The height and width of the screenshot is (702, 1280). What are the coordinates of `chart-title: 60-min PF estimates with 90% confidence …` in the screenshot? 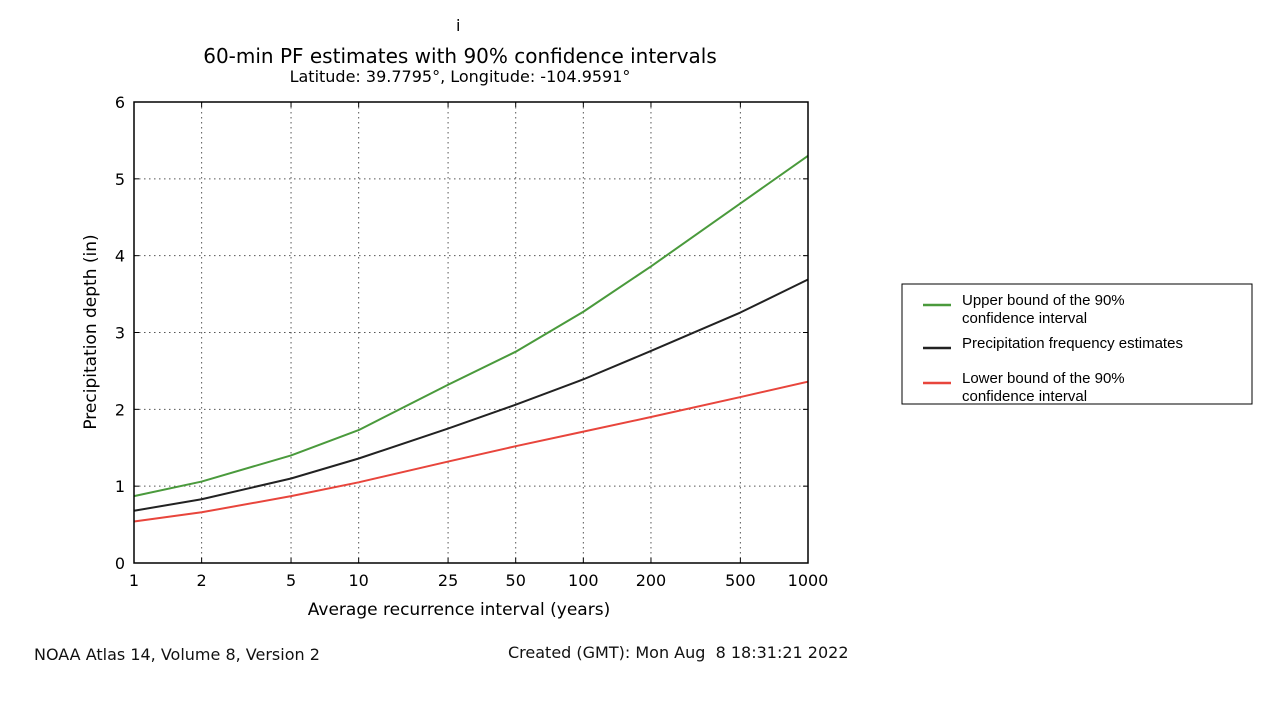 It's located at (460, 56).